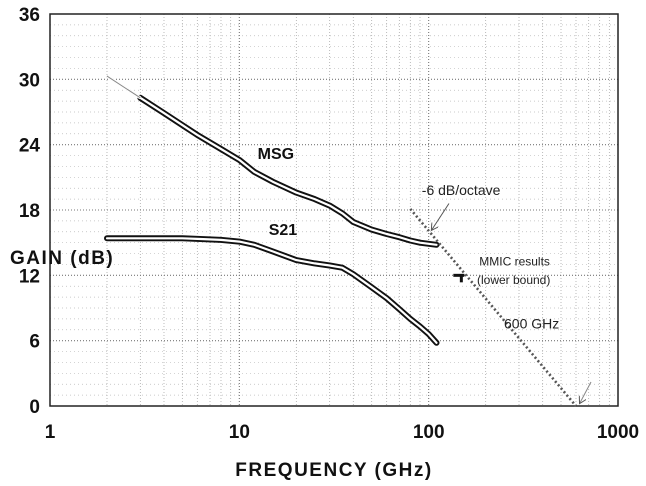 The image size is (646, 486). What do you see at coordinates (30, 146) in the screenshot?
I see `y-tick-label: 24` at bounding box center [30, 146].